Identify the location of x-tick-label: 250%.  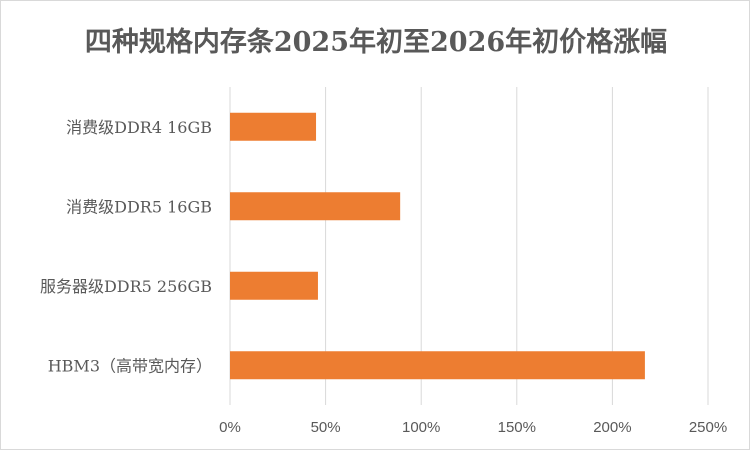
(708, 427).